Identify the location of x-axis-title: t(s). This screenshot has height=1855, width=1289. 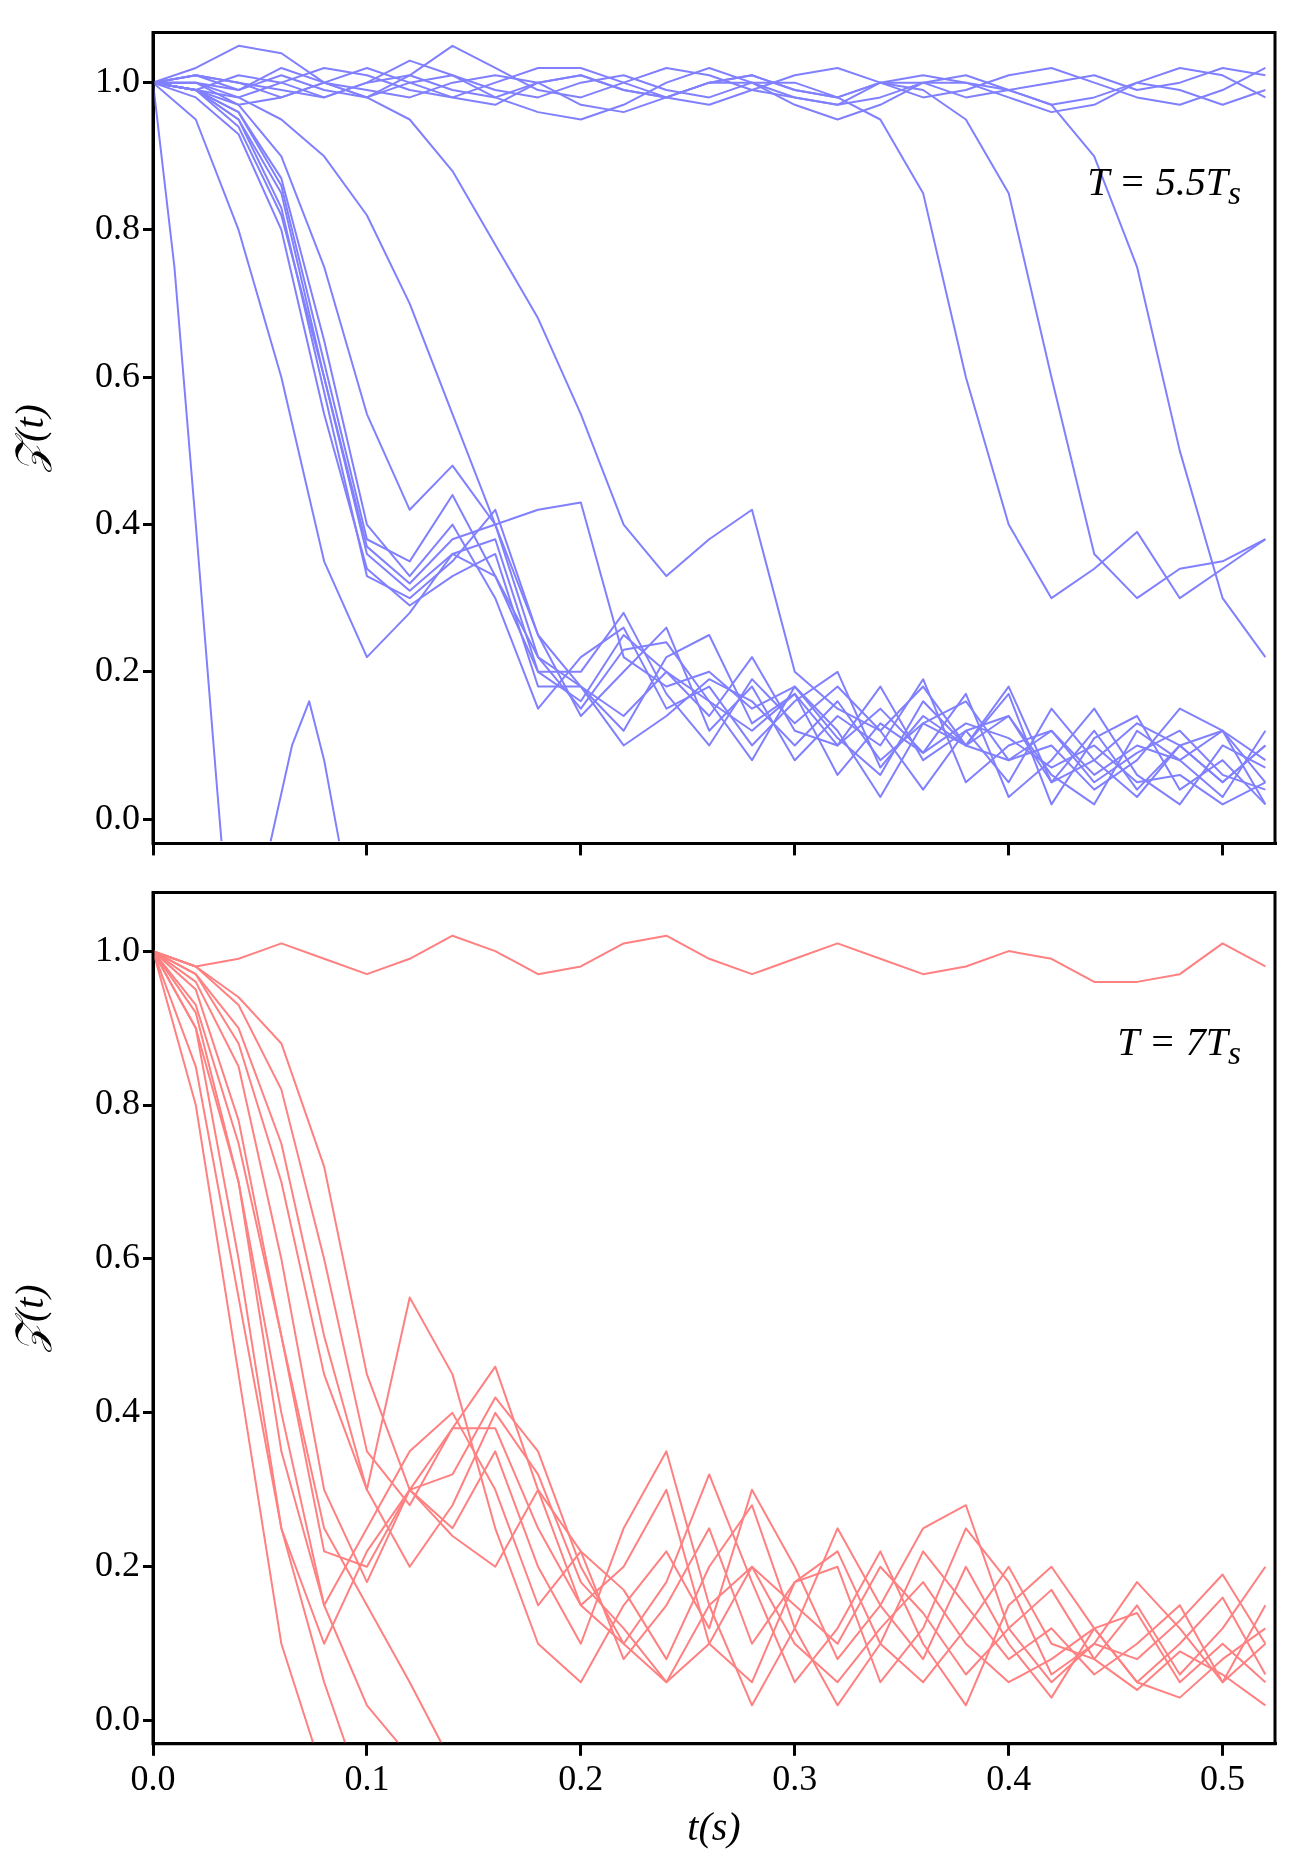
(714, 1826).